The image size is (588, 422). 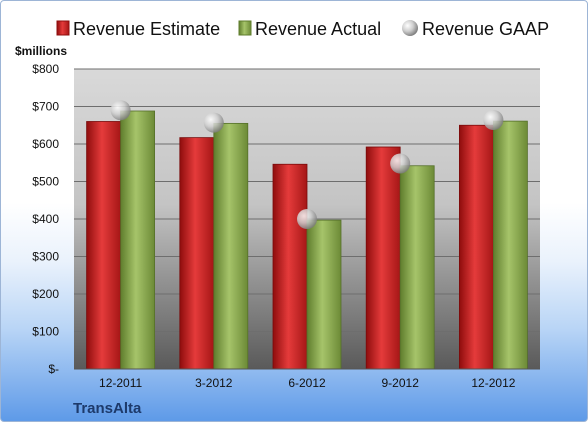 What do you see at coordinates (245, 28) in the screenshot?
I see `legend-swatch-actual` at bounding box center [245, 28].